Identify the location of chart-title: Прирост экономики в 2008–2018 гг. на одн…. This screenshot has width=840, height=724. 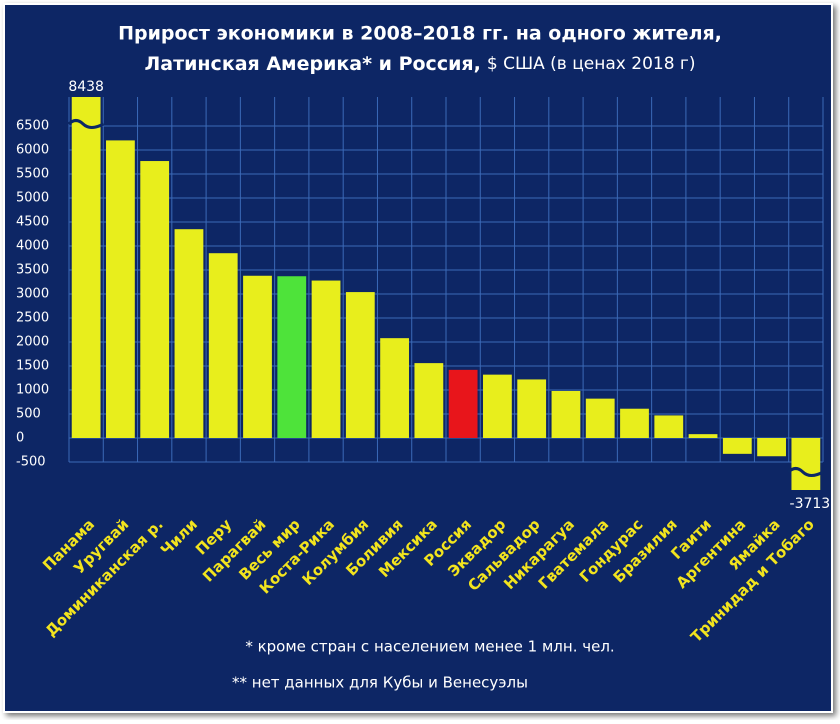
(420, 34).